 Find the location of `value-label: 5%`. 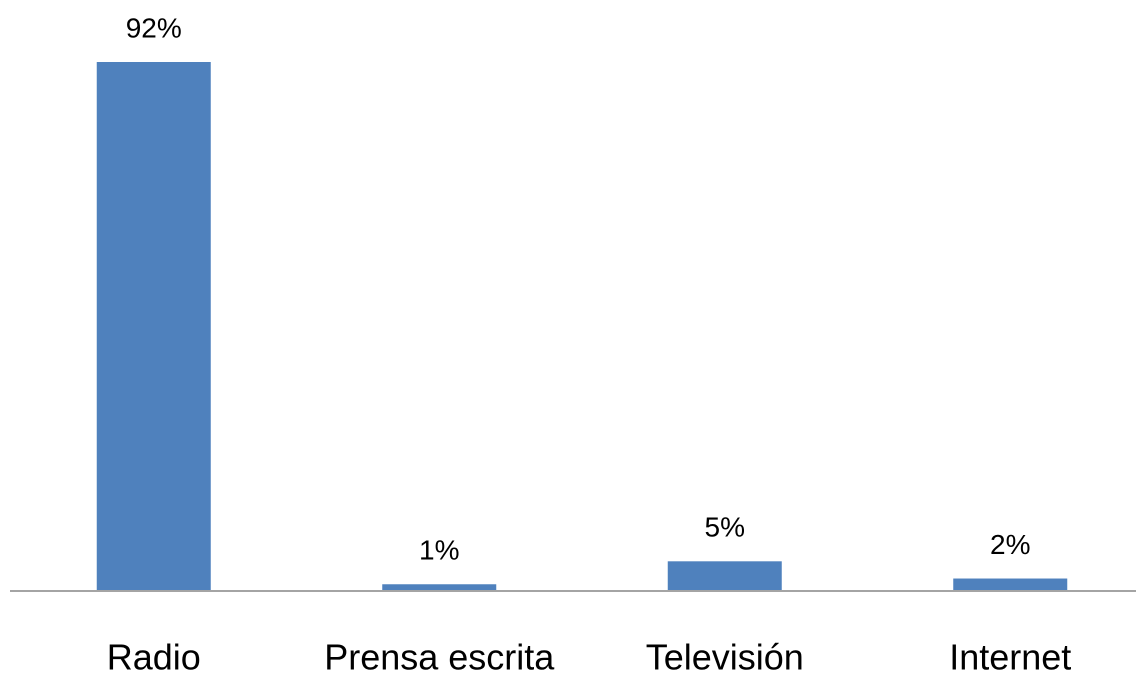

value-label: 5% is located at coordinates (725, 527).